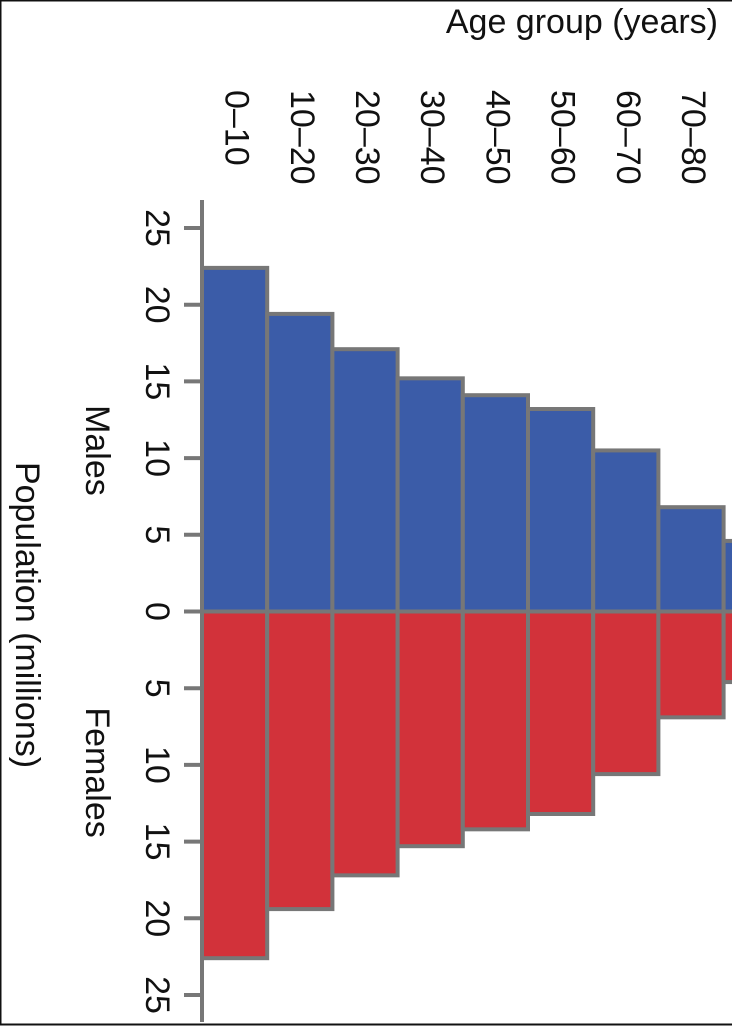  Describe the element at coordinates (497, 137) in the screenshot. I see `x-tick-label: 40–50` at that location.